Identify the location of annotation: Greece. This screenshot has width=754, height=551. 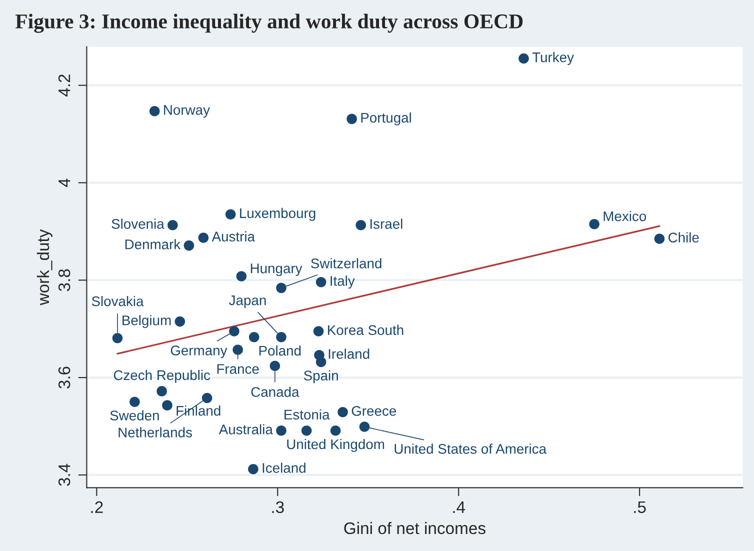
(374, 411).